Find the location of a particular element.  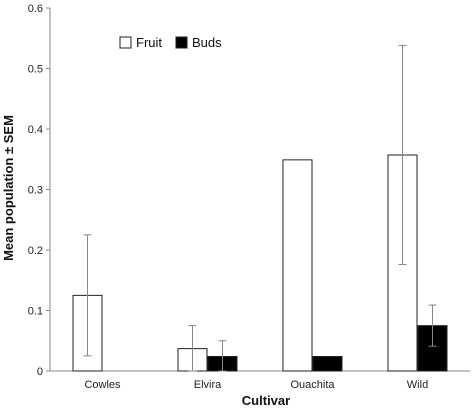

y-ticks: 0 0.1 0.2 0.3 0.4 0.5 0.6 is located at coordinates (39, 190).